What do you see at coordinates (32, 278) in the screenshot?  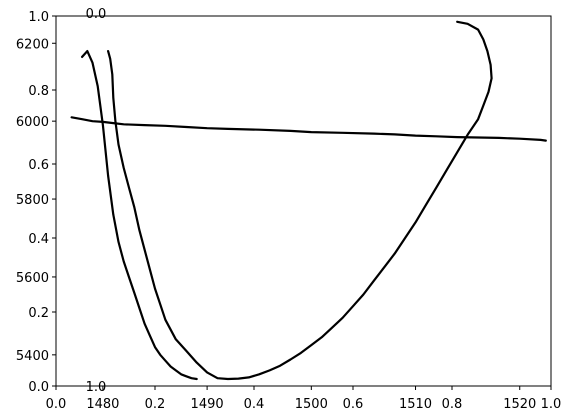 I see `depth-tick-label: 5600` at bounding box center [32, 278].